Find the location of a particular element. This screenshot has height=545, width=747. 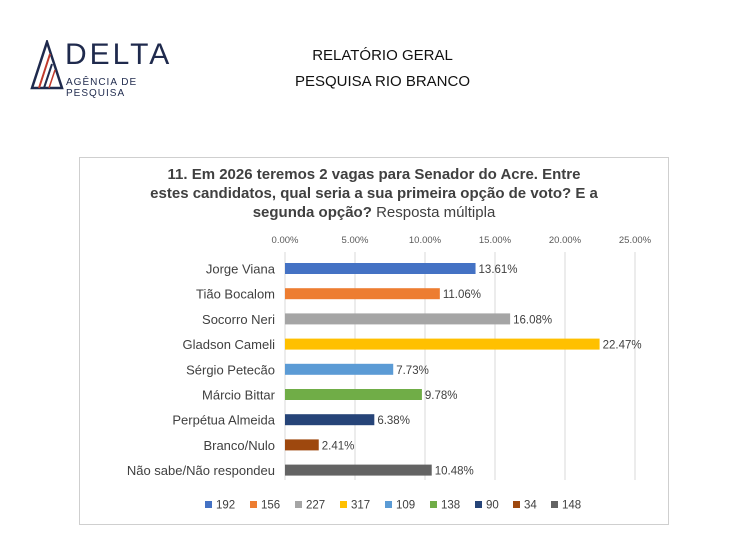

bar-perp-tua-almeida is located at coordinates (330, 420).